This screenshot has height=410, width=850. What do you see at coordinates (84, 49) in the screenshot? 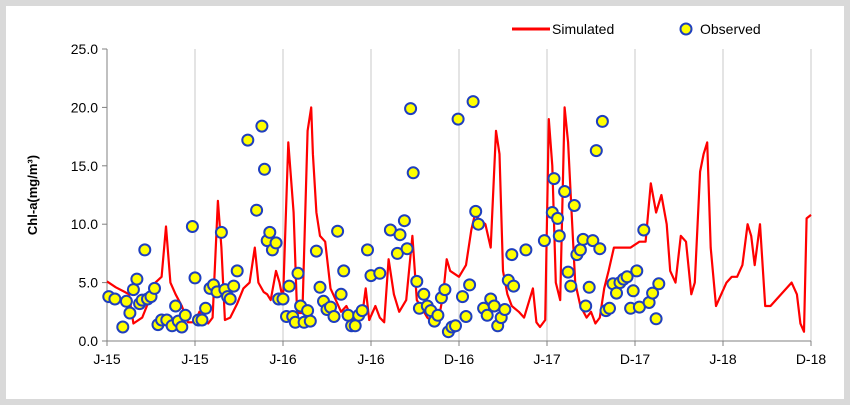
I see `y-tick-label: 25.0` at bounding box center [84, 49].